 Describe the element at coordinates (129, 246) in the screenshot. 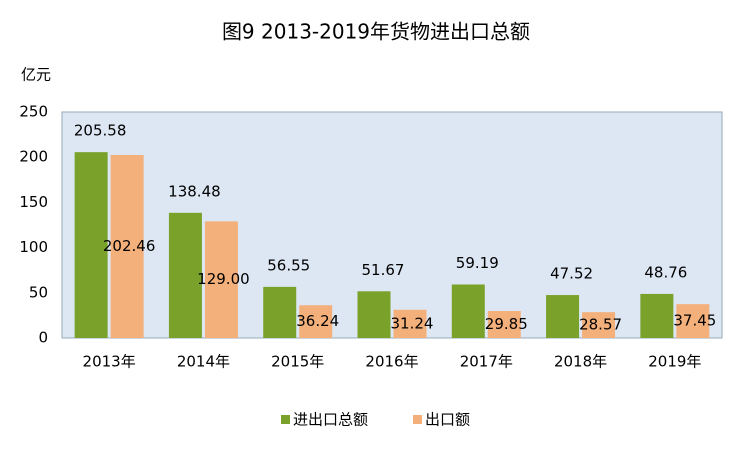

I see `data-label: 202.46` at that location.